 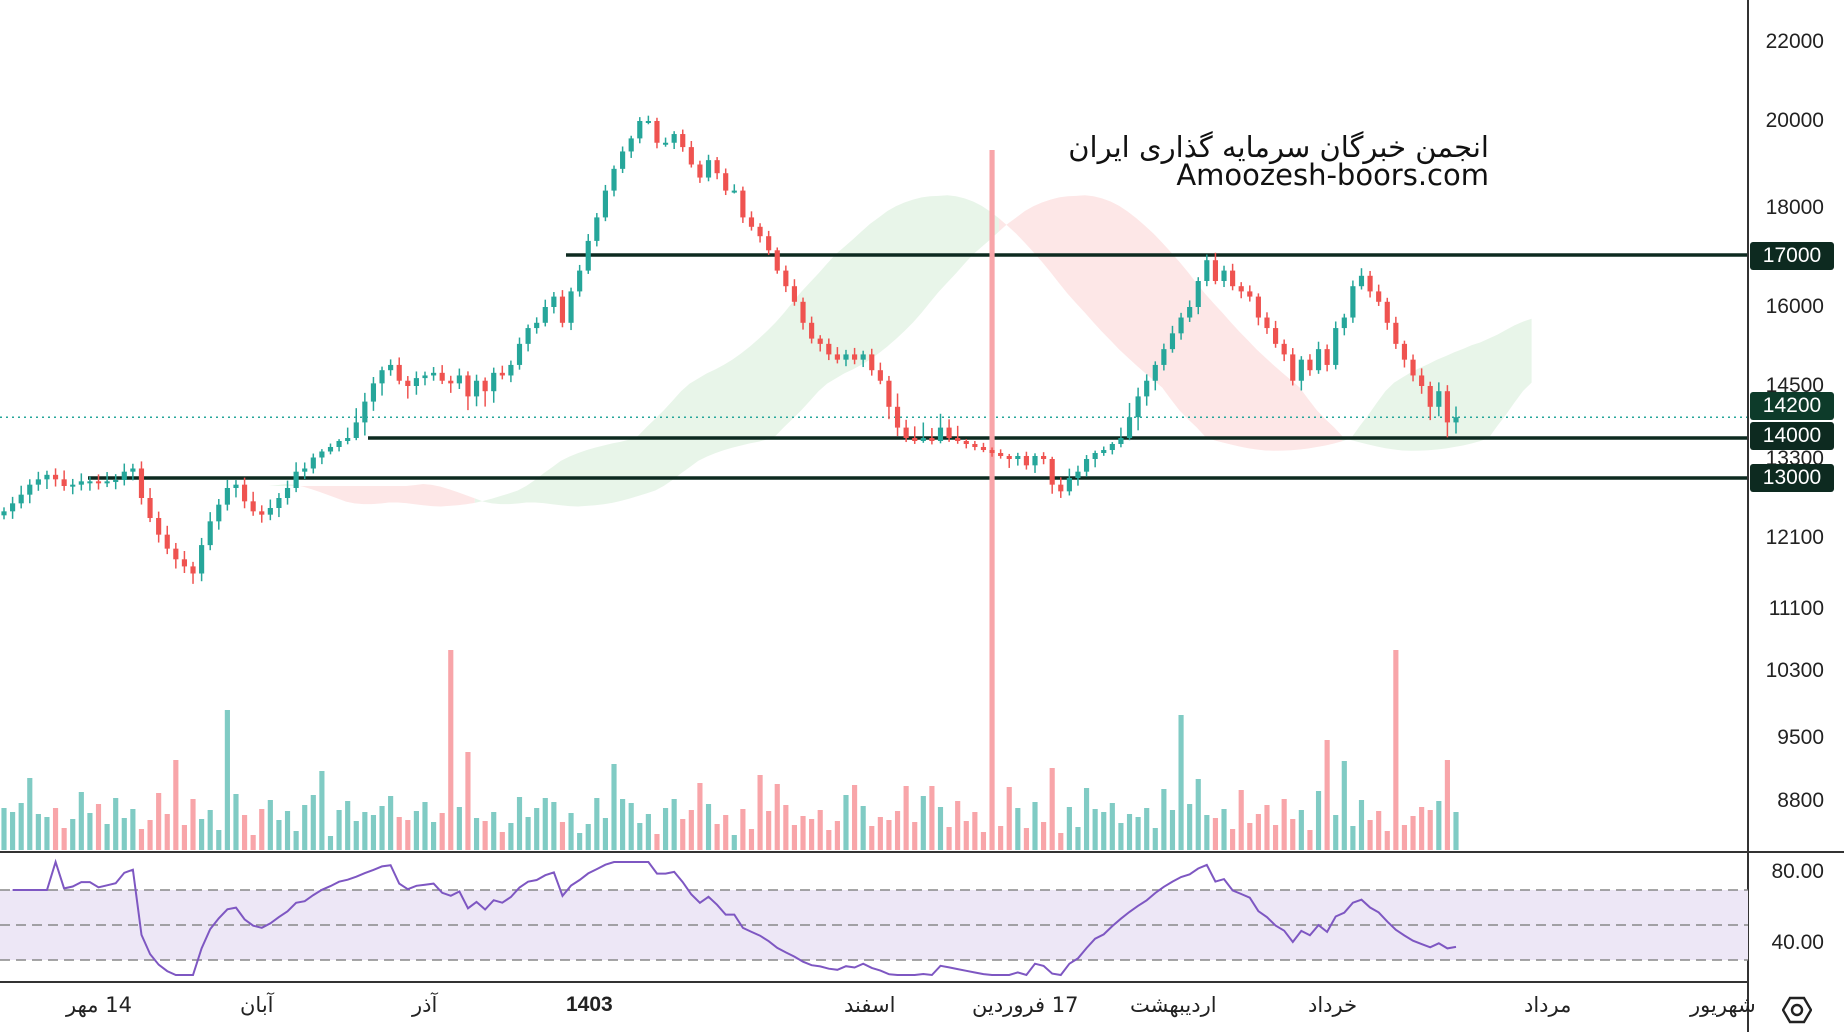 What do you see at coordinates (1173, 1005) in the screenshot?
I see `time-label: اردیبهشت` at bounding box center [1173, 1005].